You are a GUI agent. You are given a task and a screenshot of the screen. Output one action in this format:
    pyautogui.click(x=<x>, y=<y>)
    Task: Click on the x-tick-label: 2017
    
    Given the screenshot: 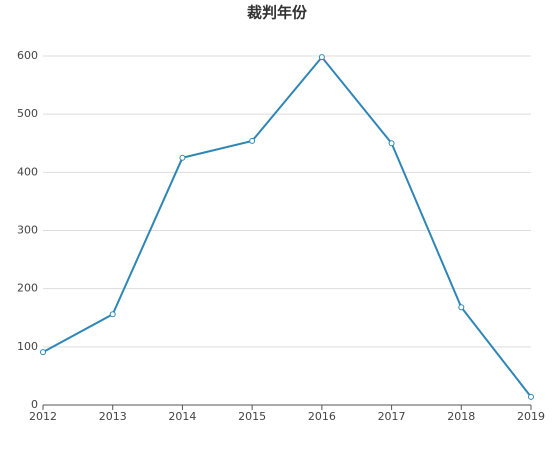 What is the action you would take?
    pyautogui.click(x=392, y=416)
    